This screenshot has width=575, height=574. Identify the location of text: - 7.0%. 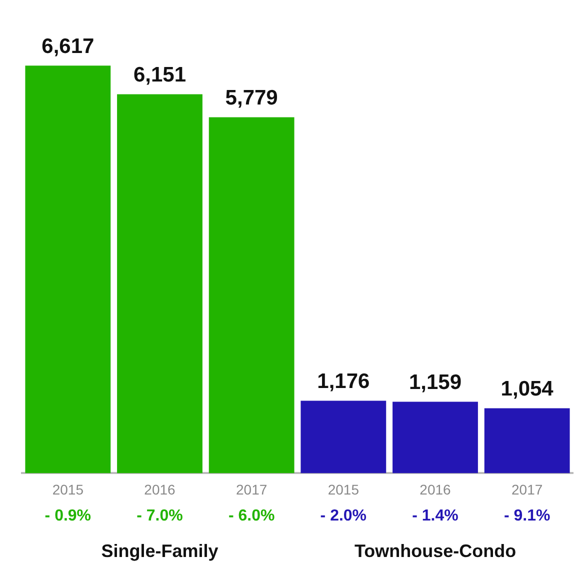
(159, 516).